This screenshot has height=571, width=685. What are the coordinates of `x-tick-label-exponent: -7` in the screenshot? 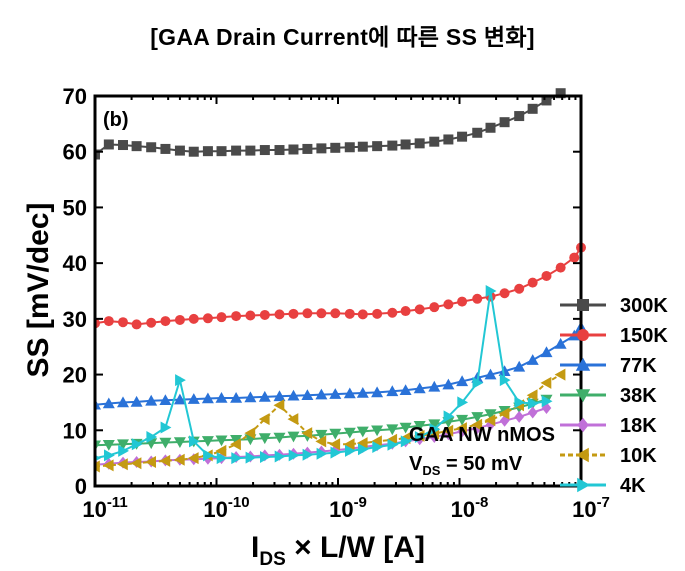 It's located at (603, 502).